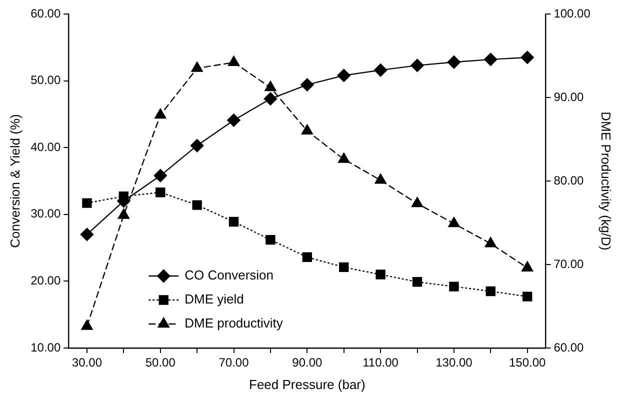  Describe the element at coordinates (606, 181) in the screenshot. I see `y2-axis-title: DME Productivity (kg/D)` at that location.